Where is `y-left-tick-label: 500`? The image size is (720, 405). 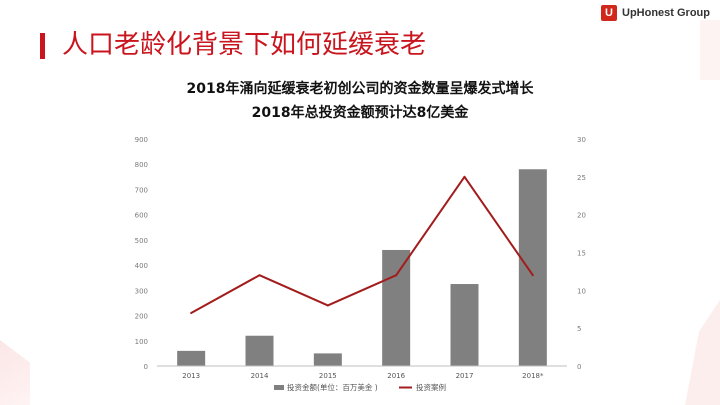
y-left-tick-label: 500 is located at coordinates (141, 241).